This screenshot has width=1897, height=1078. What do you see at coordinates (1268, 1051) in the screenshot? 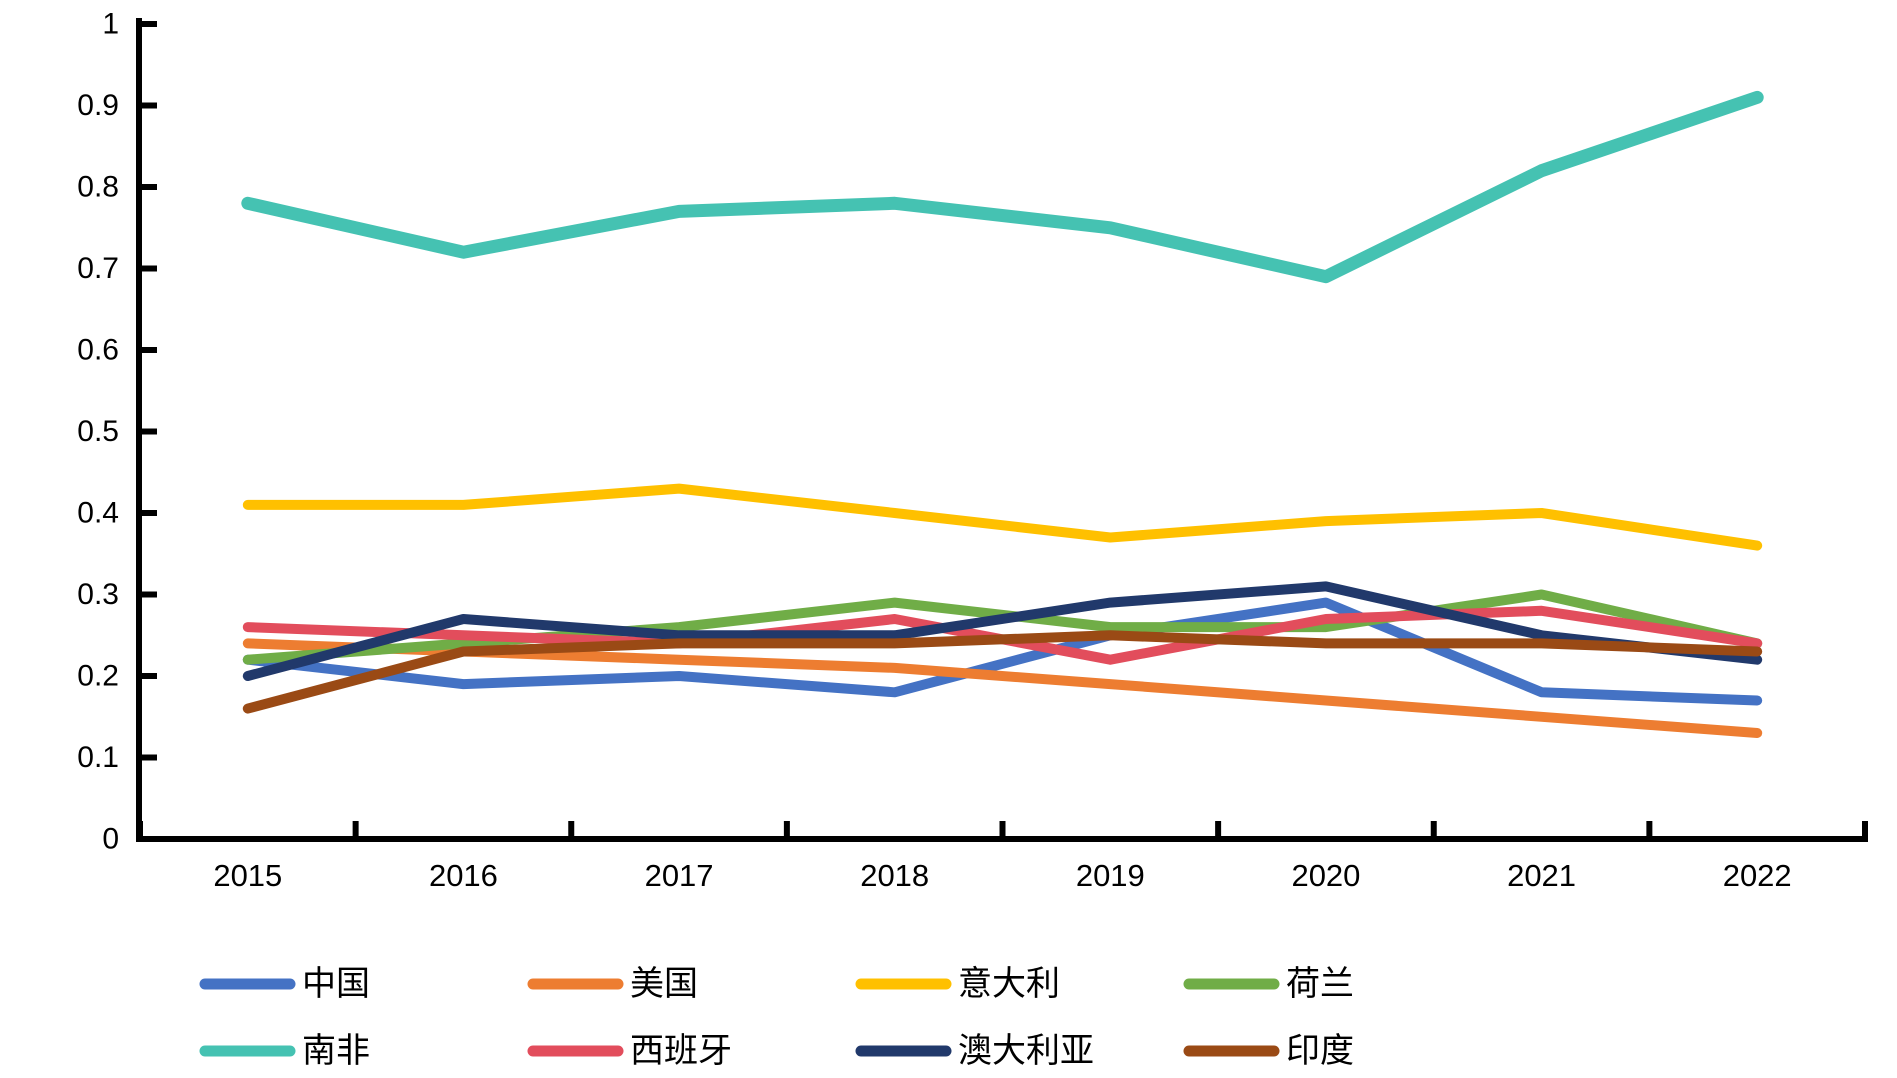
I see `legend-item-india: 印度` at bounding box center [1268, 1051].